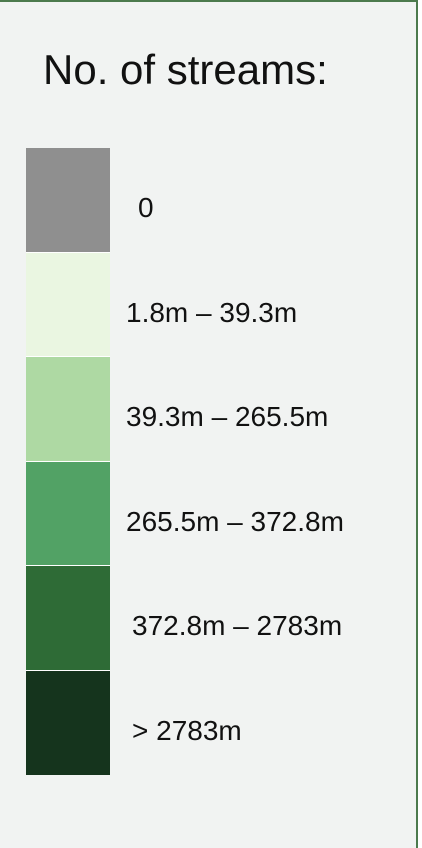 The image size is (422, 848). What do you see at coordinates (237, 625) in the screenshot?
I see `legend-label: 372.8m – 2783m` at bounding box center [237, 625].